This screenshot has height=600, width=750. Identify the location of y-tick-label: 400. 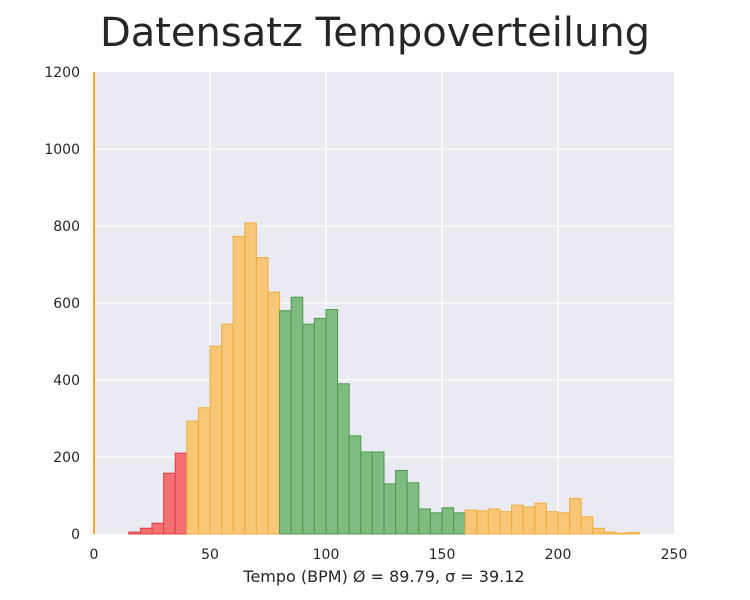
(66, 381).